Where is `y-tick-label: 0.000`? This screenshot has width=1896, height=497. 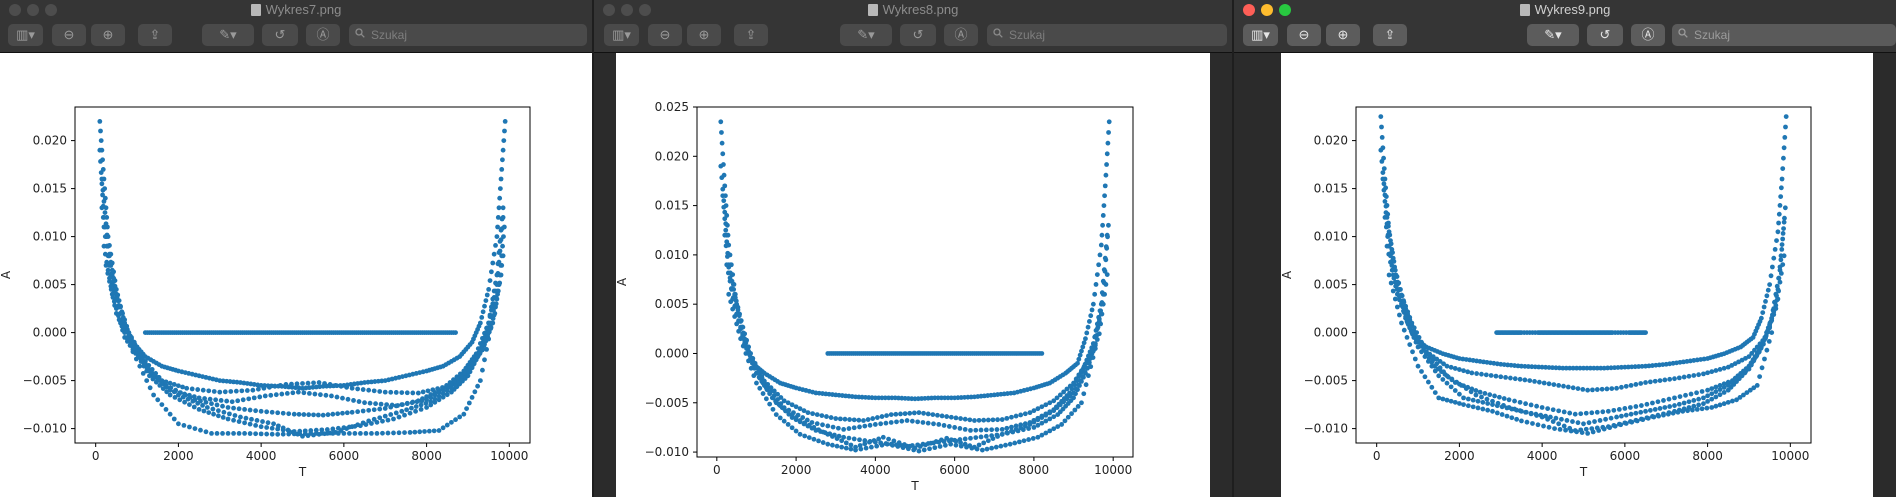 y-tick-label: 0.000 is located at coordinates (672, 353).